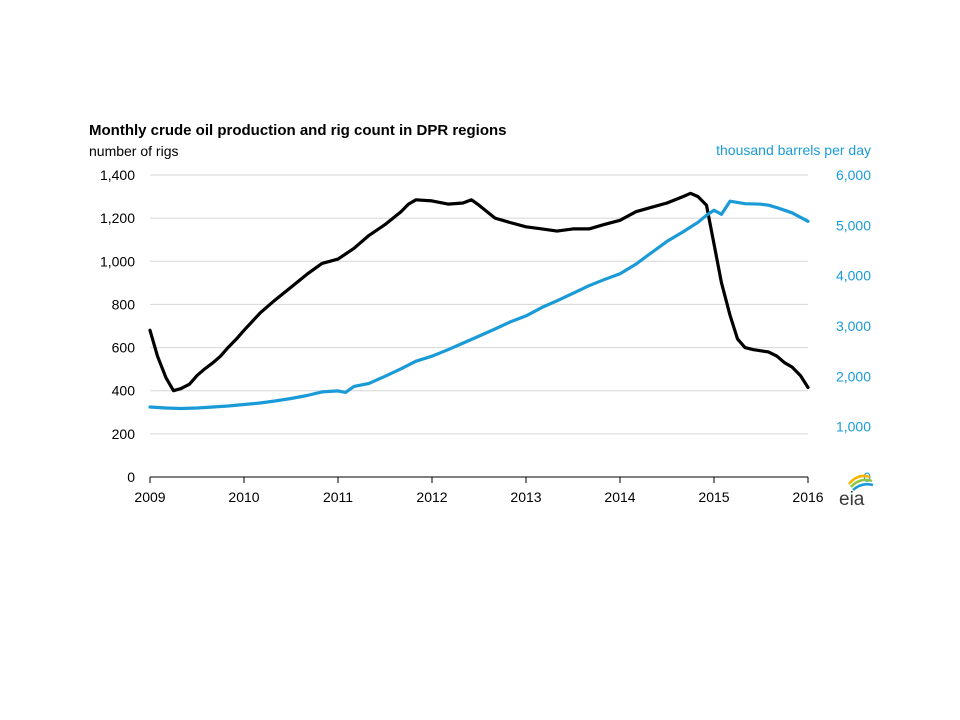 The height and width of the screenshot is (720, 960). What do you see at coordinates (853, 376) in the screenshot?
I see `y-right-tick-label: 2,000` at bounding box center [853, 376].